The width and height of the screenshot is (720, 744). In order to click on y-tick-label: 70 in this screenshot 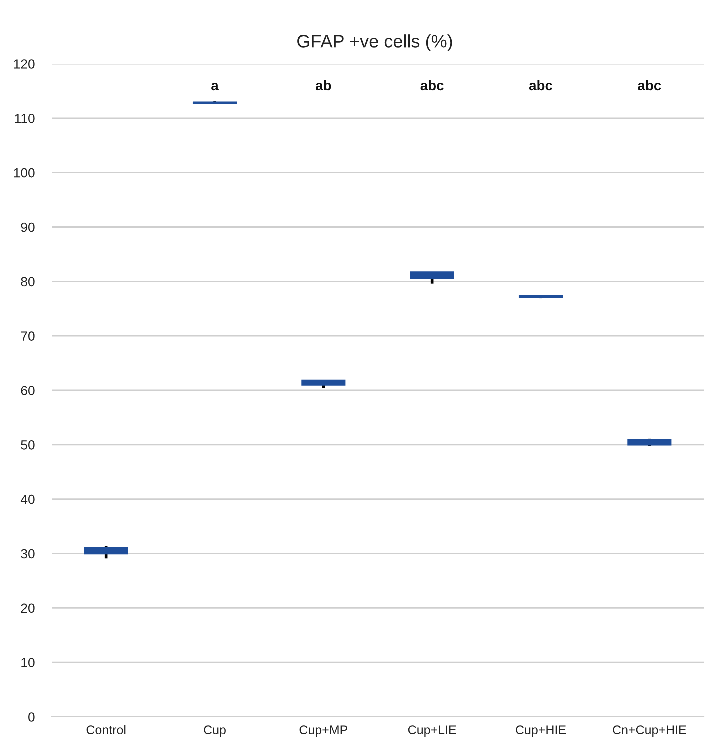, I will do `click(28, 336)`.